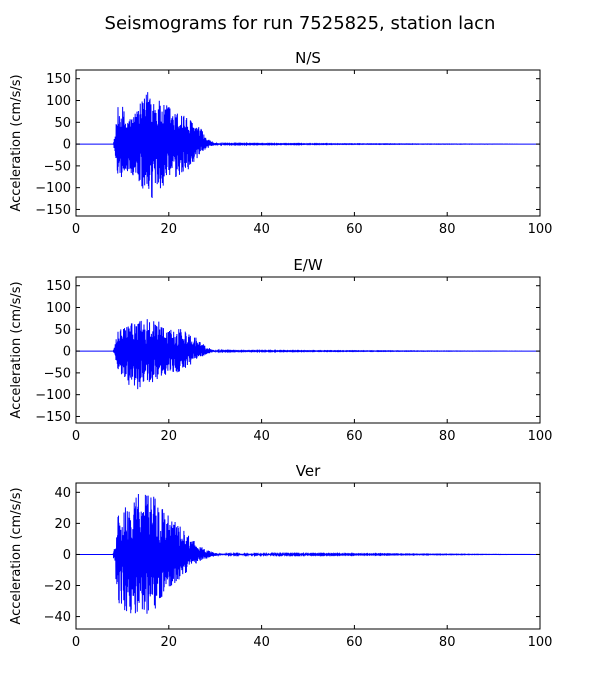 The height and width of the screenshot is (700, 600). What do you see at coordinates (67, 352) in the screenshot?
I see `y-tick-label-ew: 0` at bounding box center [67, 352].